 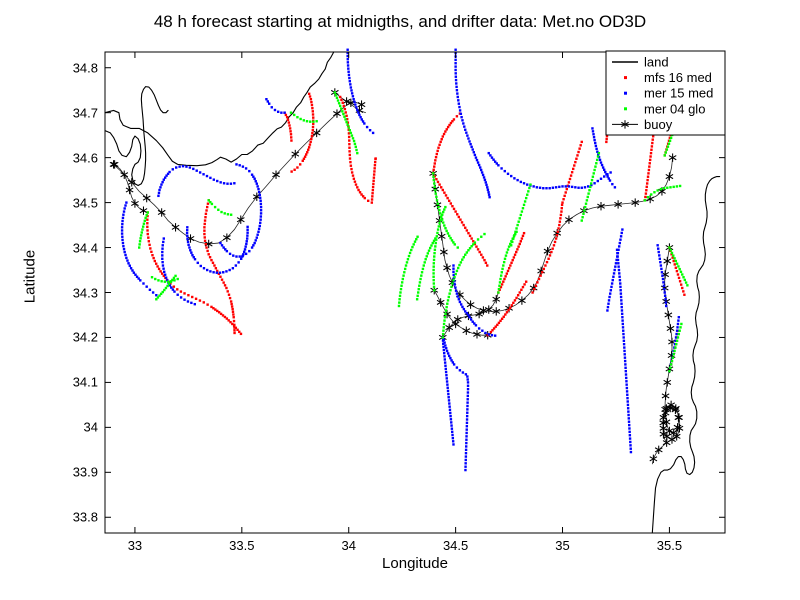 What do you see at coordinates (658, 124) in the screenshot?
I see `legend-label: buoy` at bounding box center [658, 124].